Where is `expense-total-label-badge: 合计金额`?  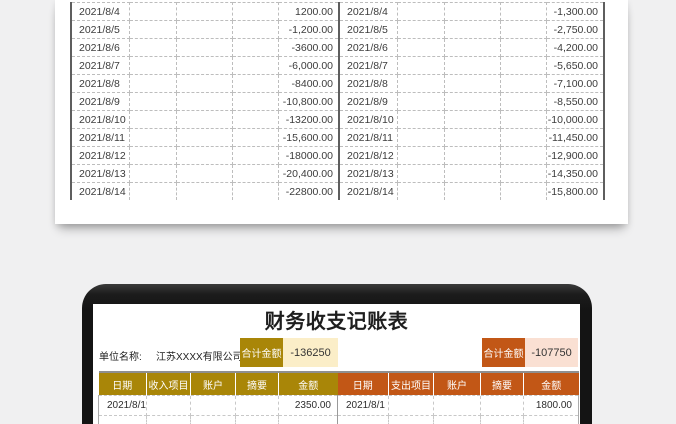
expense-total-label-badge: 合计金额 is located at coordinates (503, 352).